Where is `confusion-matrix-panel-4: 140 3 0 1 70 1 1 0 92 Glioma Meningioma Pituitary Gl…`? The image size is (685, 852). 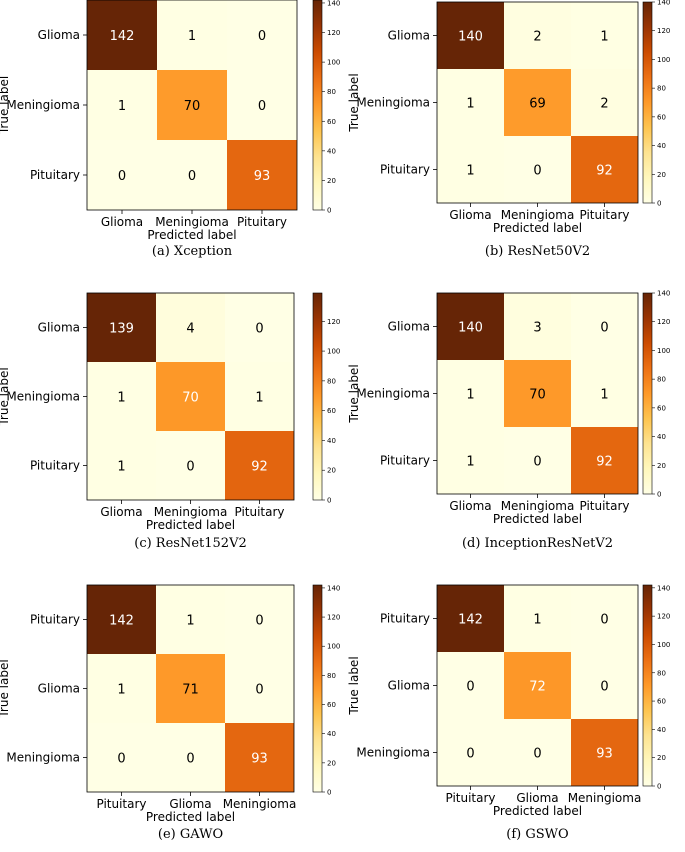 confusion-matrix-panel-4: 140 3 0 1 70 1 1 0 92 Glioma Meningioma Pituitary Gl… is located at coordinates (508, 421).